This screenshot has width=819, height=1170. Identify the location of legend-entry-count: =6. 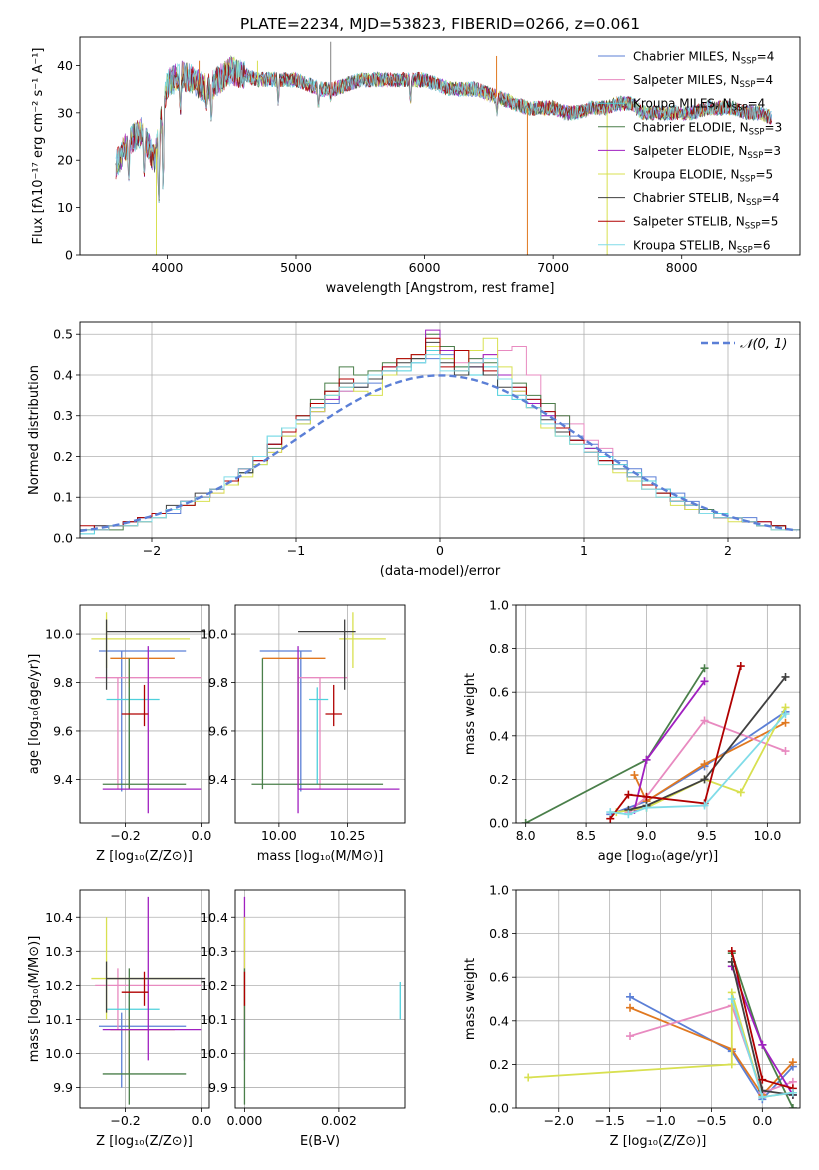
(762, 245).